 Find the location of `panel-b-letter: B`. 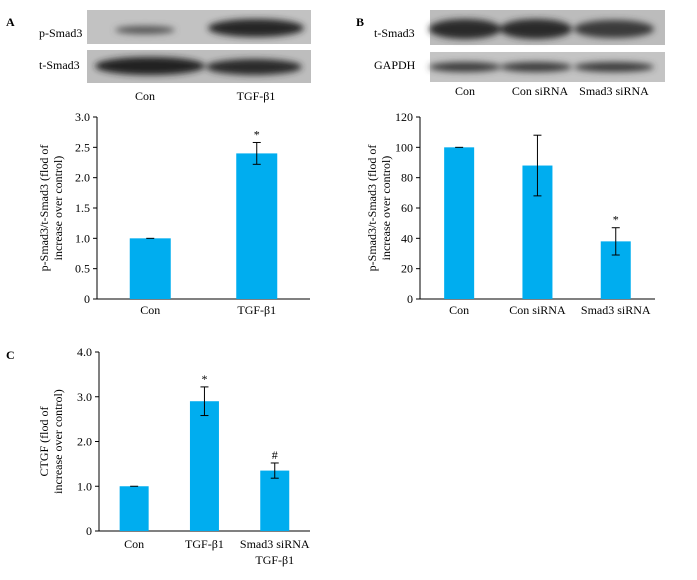

panel-b-letter: B is located at coordinates (360, 22).